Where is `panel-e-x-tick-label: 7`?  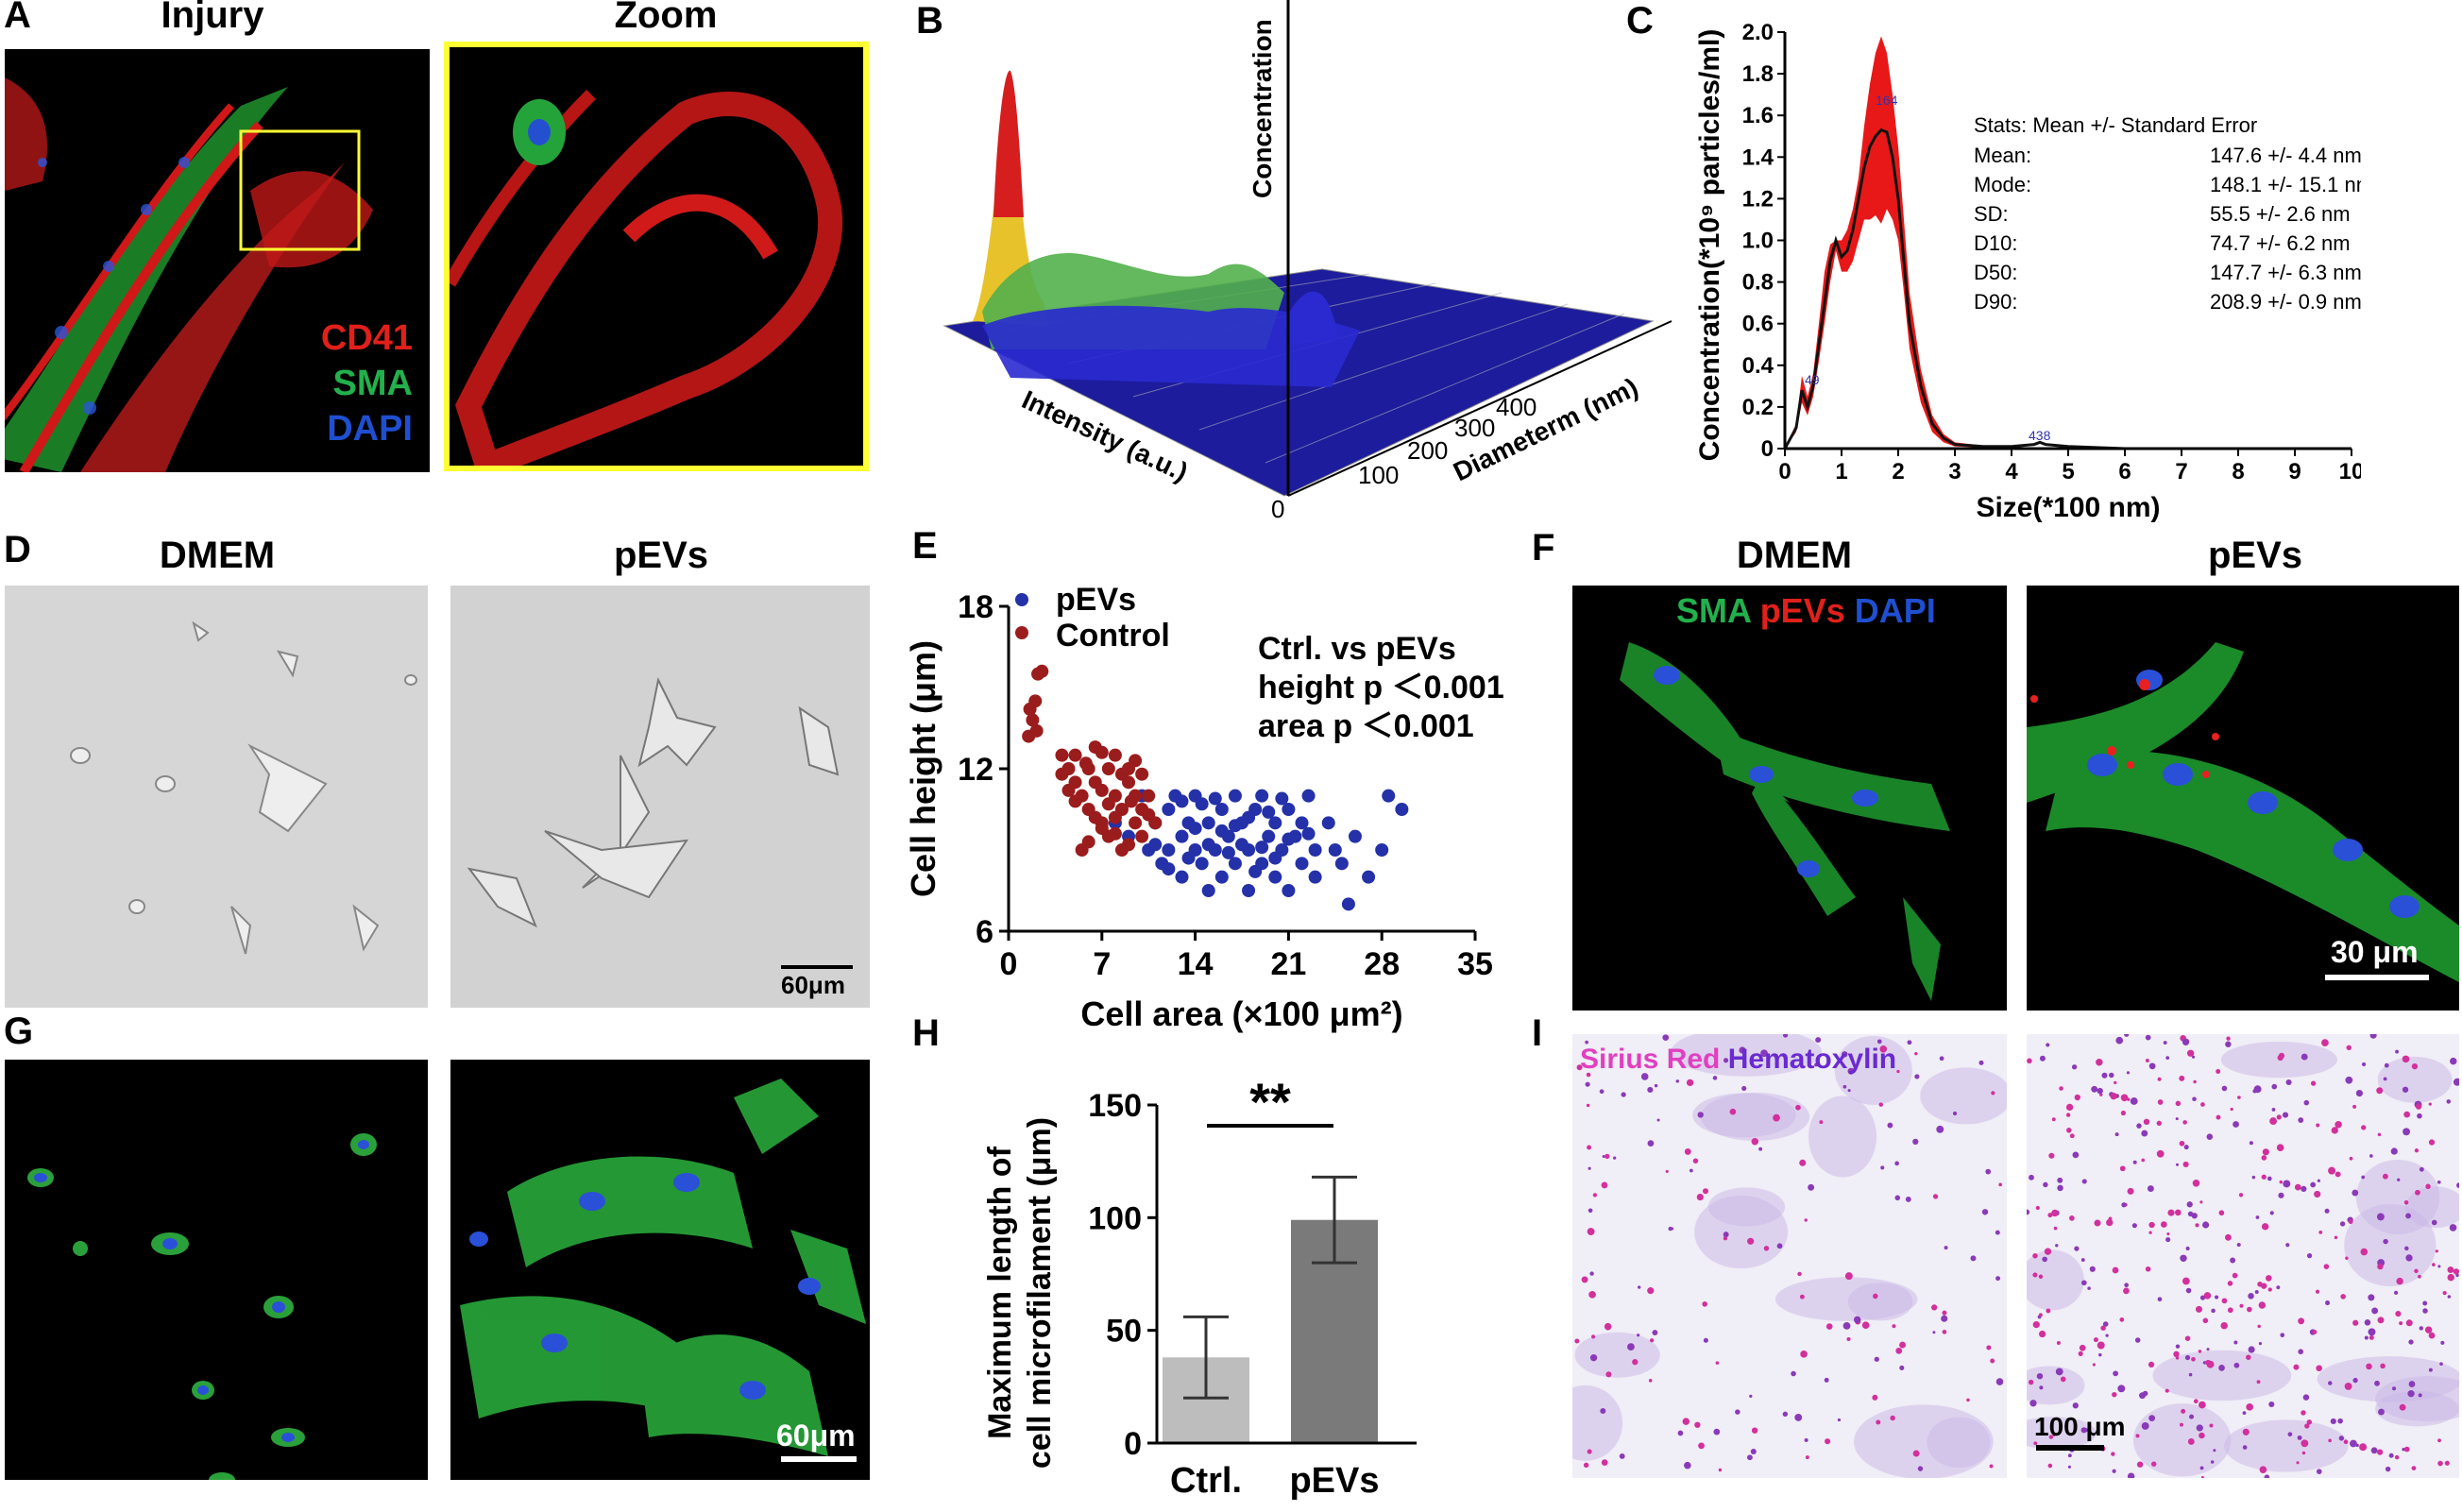
panel-e-x-tick-label: 7 is located at coordinates (1102, 964).